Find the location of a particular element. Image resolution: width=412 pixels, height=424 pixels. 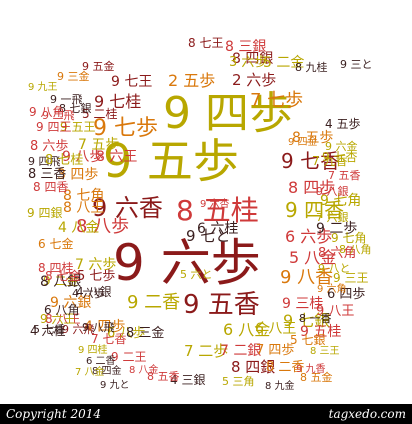

cloud-word: 6 八王 is located at coordinates (276, 329).